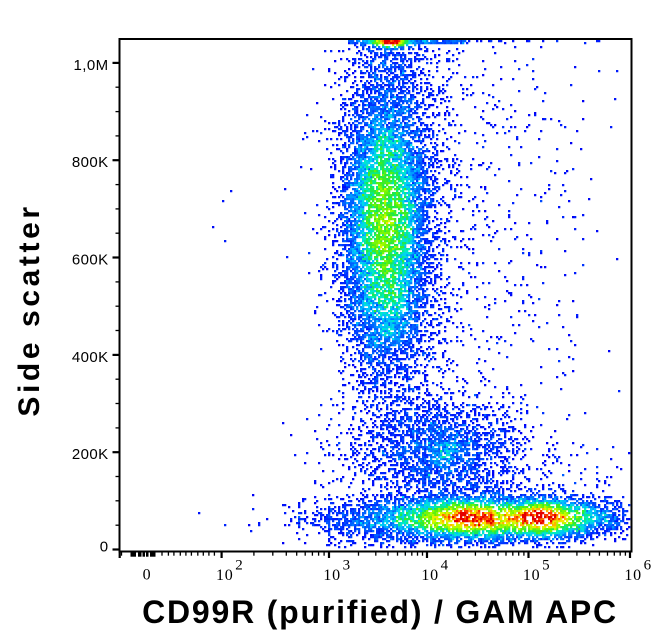 This screenshot has height=641, width=652. Describe the element at coordinates (90, 162) in the screenshot. I see `svg-text: 800K` at that location.